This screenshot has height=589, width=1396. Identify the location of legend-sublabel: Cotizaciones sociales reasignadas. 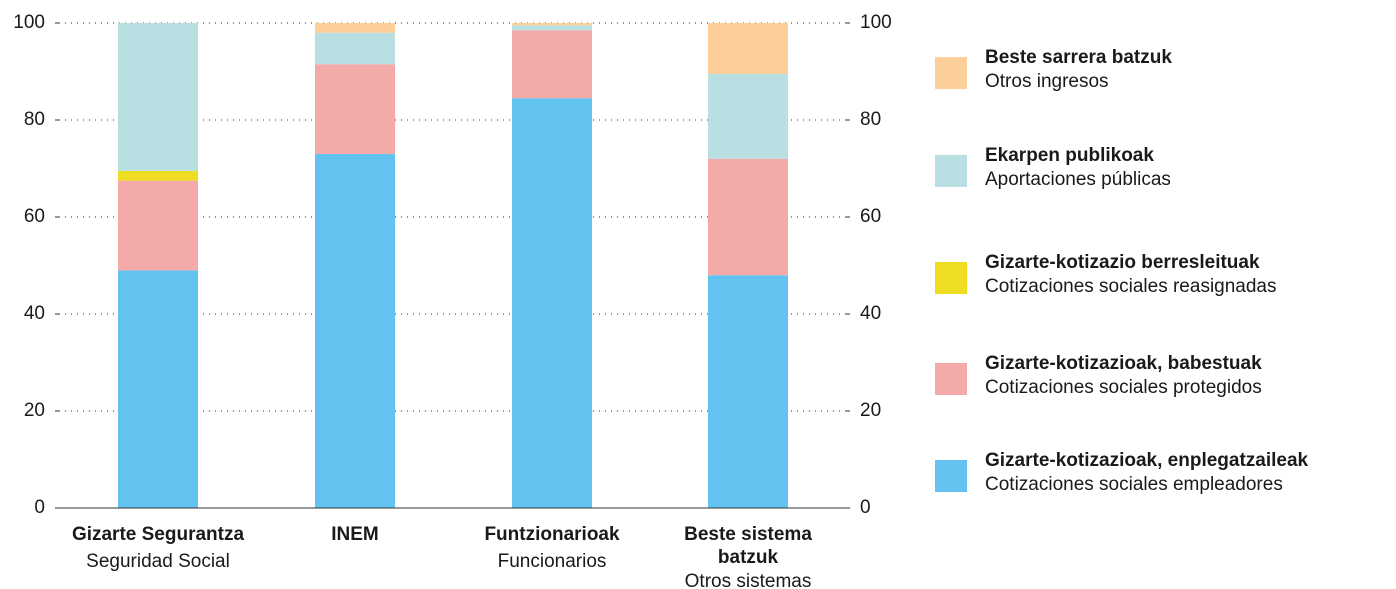
(1131, 286).